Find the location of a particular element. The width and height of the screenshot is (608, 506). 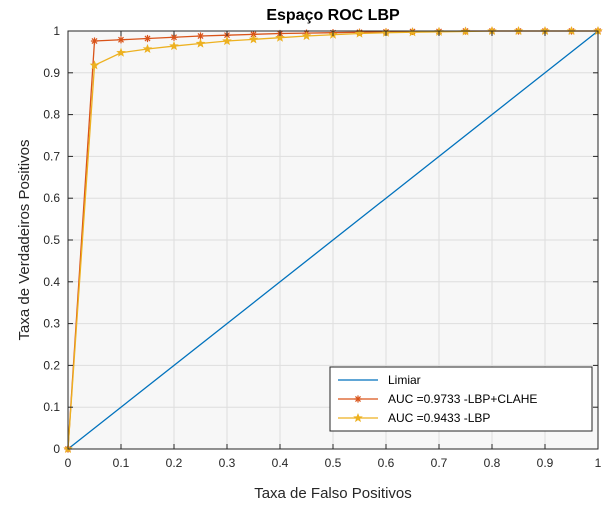

y-tick-label: 0 is located at coordinates (56, 449).